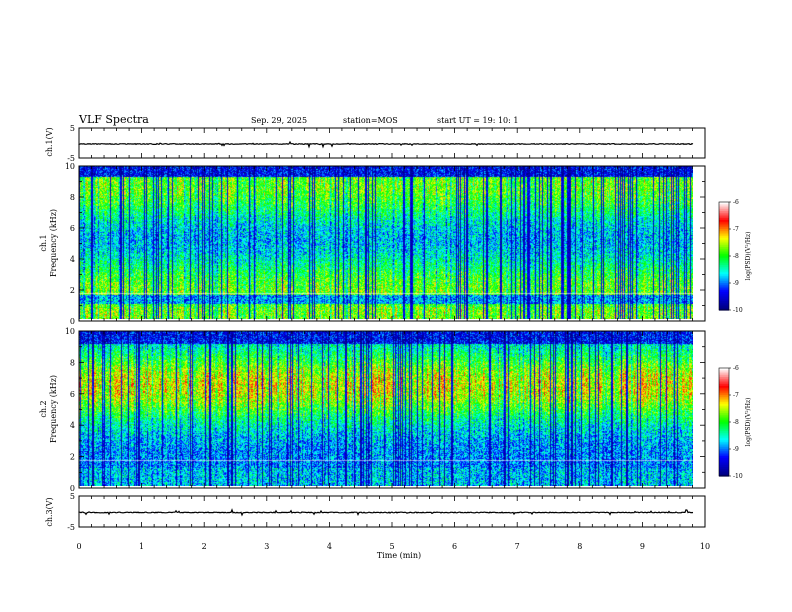 Image resolution: width=792 pixels, height=612 pixels. What do you see at coordinates (204, 546) in the screenshot?
I see `x-tick-label: 2` at bounding box center [204, 546].